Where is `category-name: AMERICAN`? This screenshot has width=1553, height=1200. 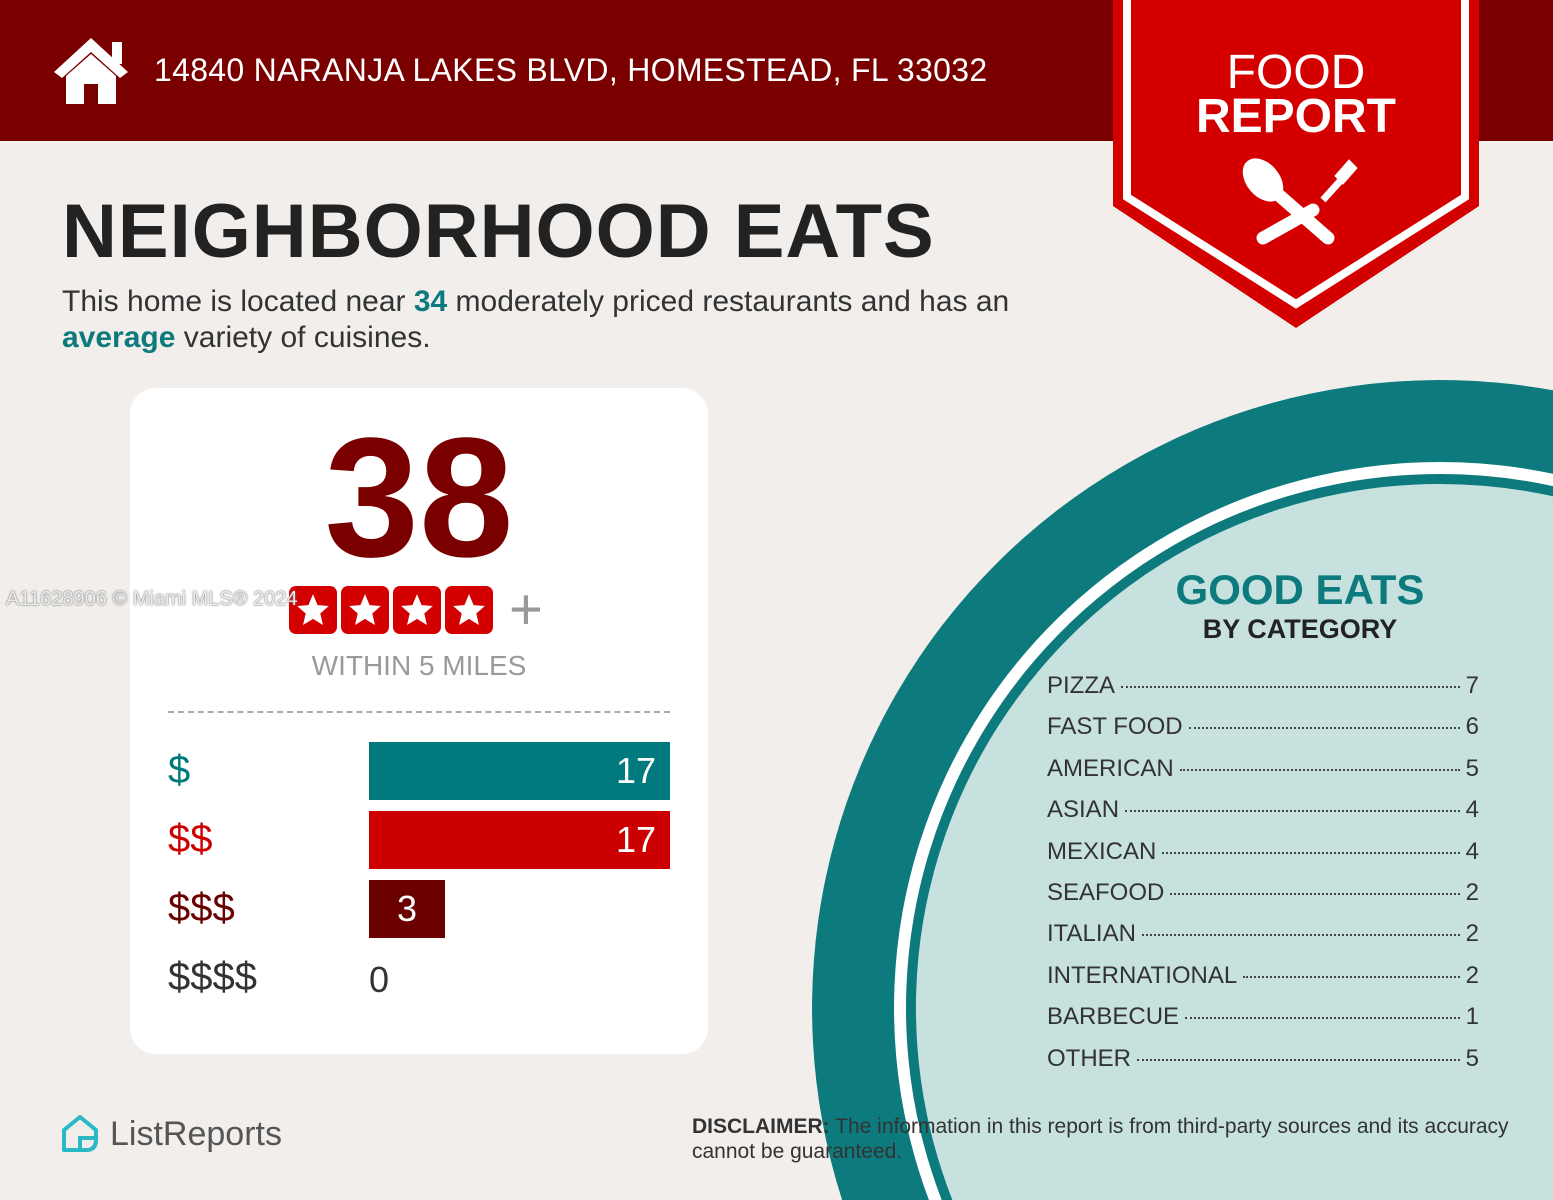 category-name: AMERICAN is located at coordinates (1110, 768).